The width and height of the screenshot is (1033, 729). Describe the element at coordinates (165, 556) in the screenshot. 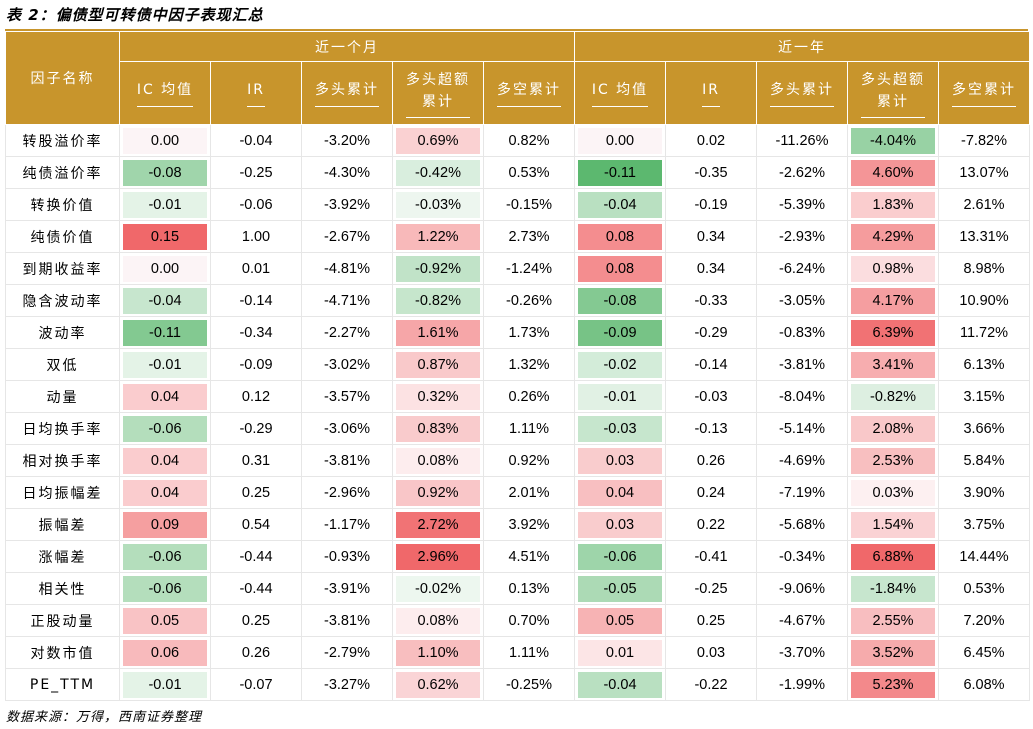

I see `month-ic-cell: -0.06` at that location.